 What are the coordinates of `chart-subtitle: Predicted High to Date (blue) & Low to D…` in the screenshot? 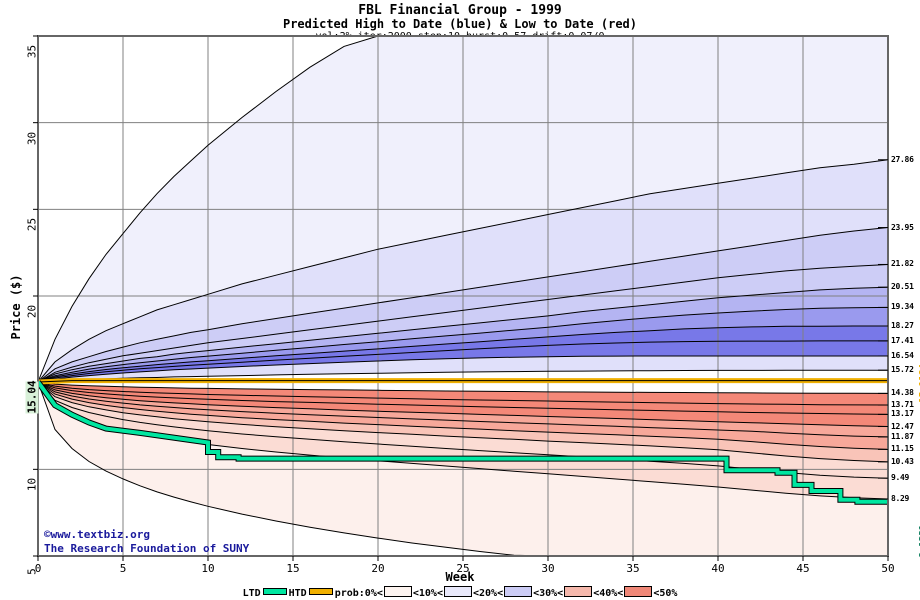 It's located at (459, 24).